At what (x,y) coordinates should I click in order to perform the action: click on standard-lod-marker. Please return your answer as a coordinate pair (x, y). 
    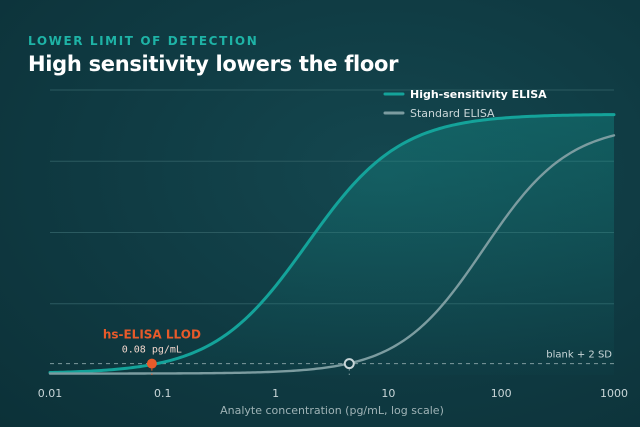
    Looking at the image, I should click on (349, 364).